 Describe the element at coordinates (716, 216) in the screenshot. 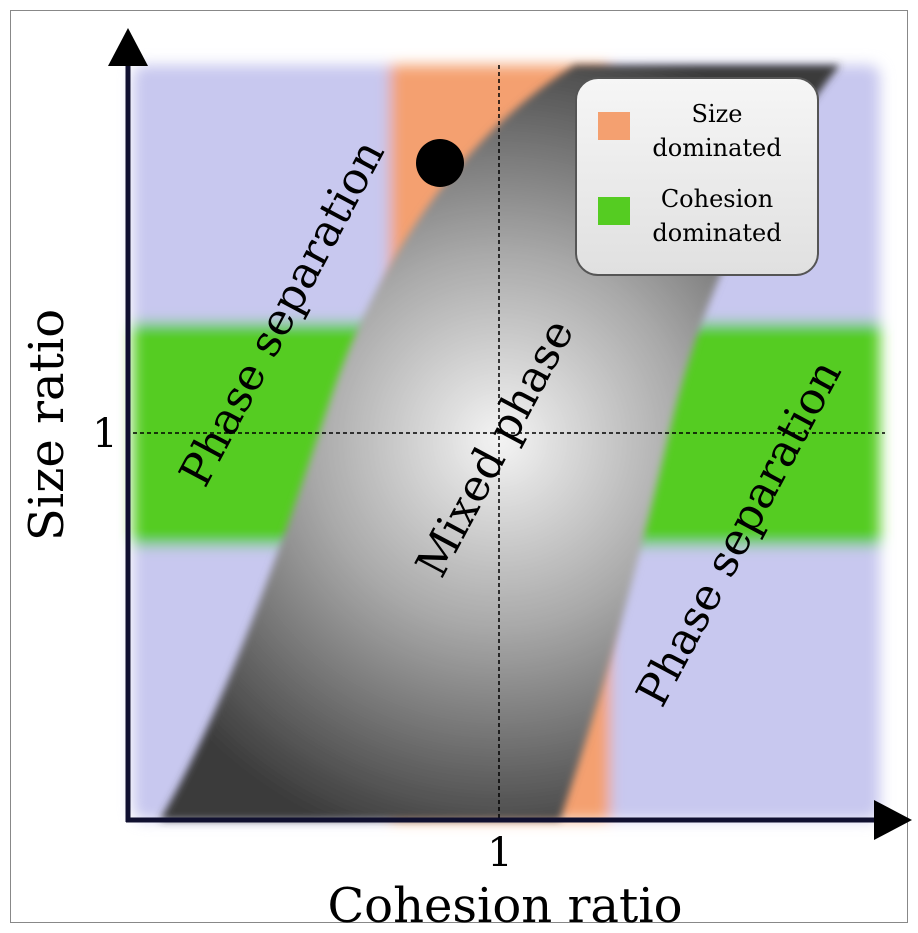

I see `legend-label: Cohesion dominated` at that location.